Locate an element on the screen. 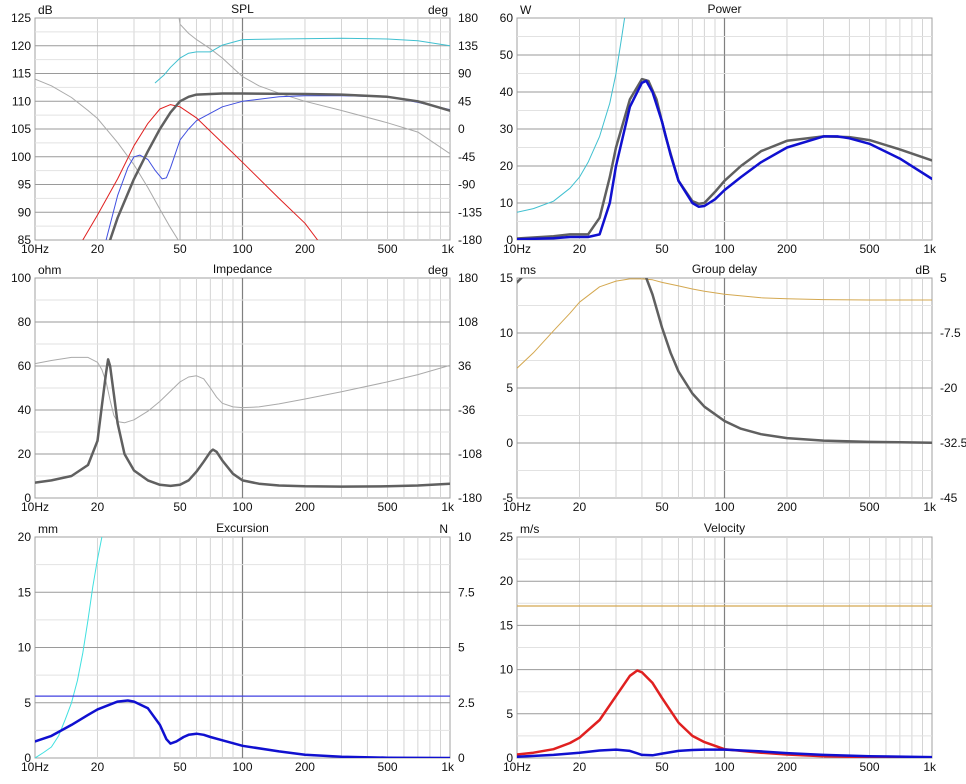 This screenshot has height=784, width=966. y-tick-label: 20 is located at coordinates (25, 537).